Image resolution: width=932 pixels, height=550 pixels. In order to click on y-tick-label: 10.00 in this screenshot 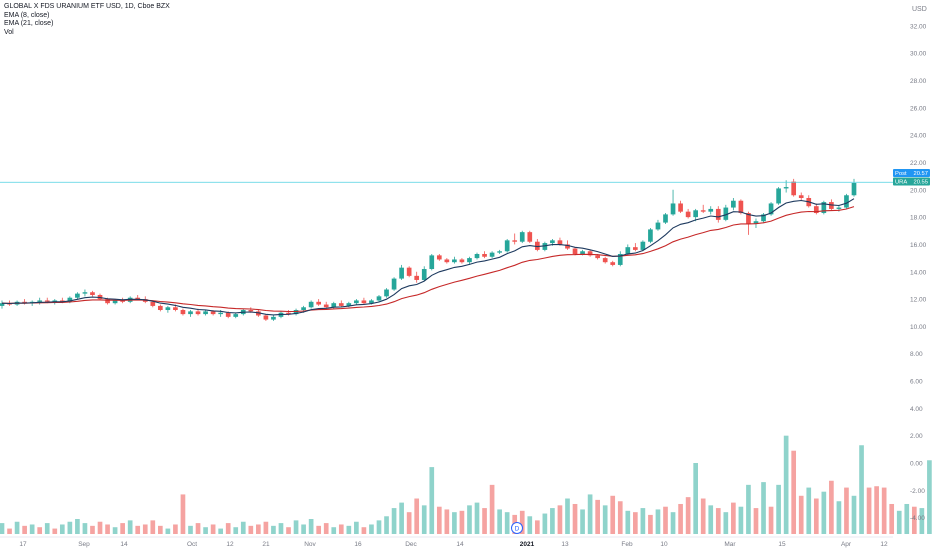, I will do `click(918, 327)`.